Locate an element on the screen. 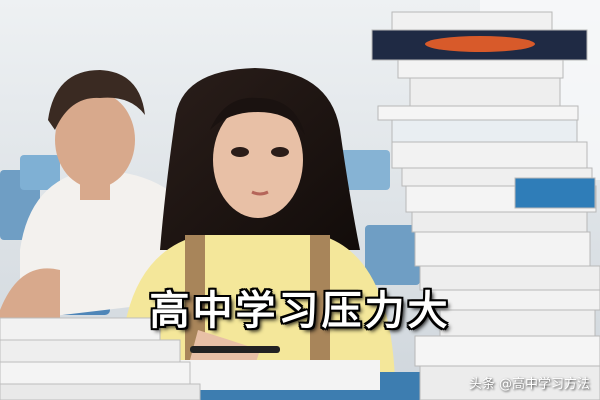 Image resolution: width=600 pixels, height=400 pixels. notebook is located at coordinates (280, 375).